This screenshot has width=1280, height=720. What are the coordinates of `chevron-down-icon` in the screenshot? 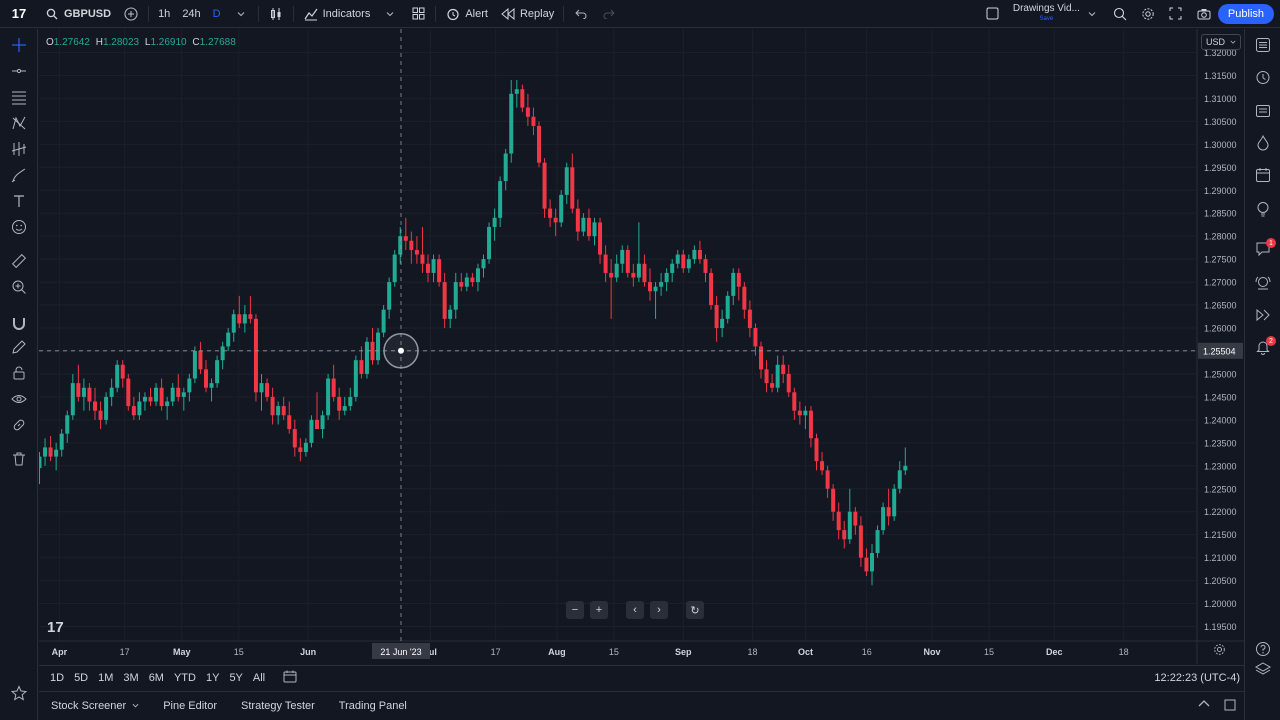 It's located at (135, 706).